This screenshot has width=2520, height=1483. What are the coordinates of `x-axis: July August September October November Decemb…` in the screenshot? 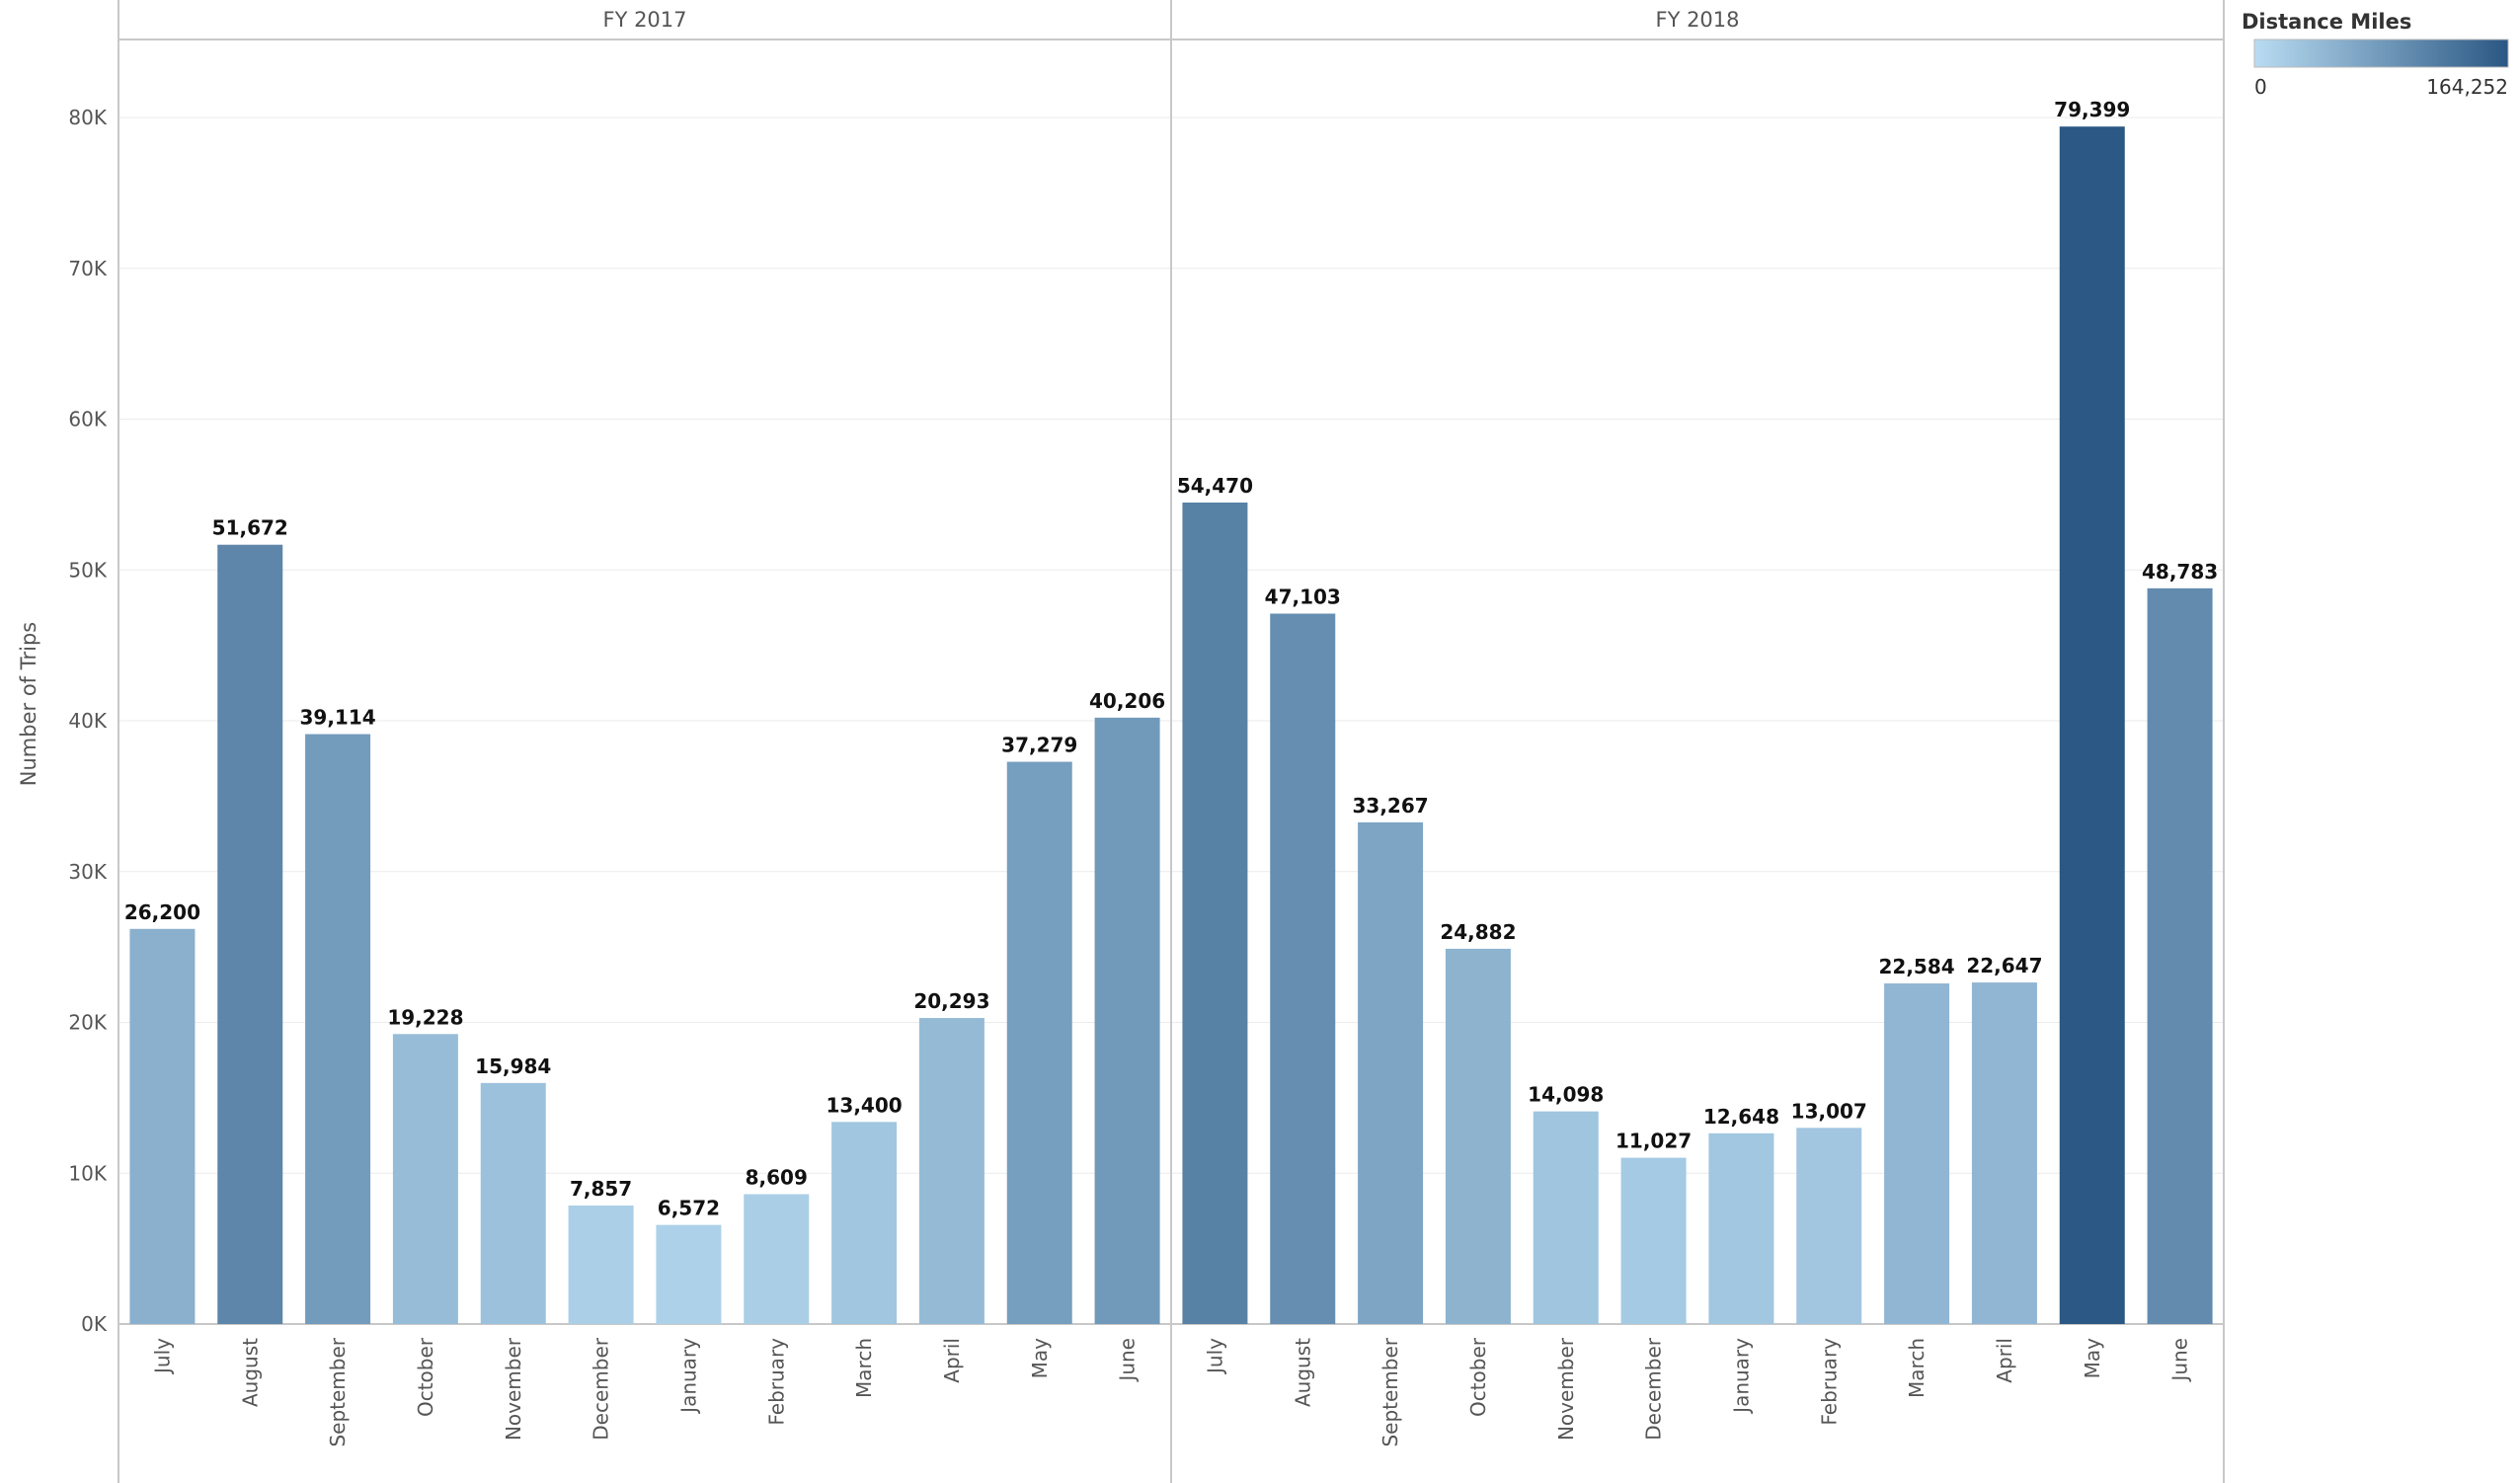 It's located at (1170, 1392).